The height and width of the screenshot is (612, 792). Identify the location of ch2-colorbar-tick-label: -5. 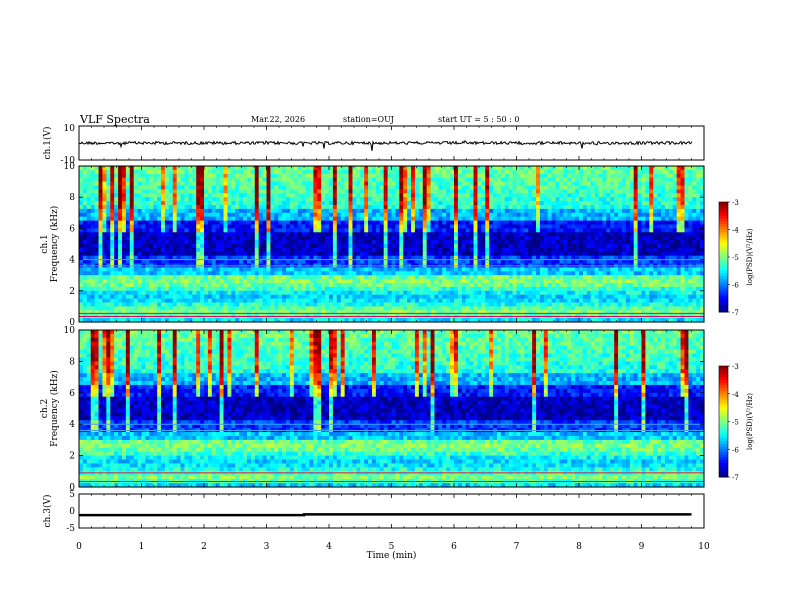
(735, 423).